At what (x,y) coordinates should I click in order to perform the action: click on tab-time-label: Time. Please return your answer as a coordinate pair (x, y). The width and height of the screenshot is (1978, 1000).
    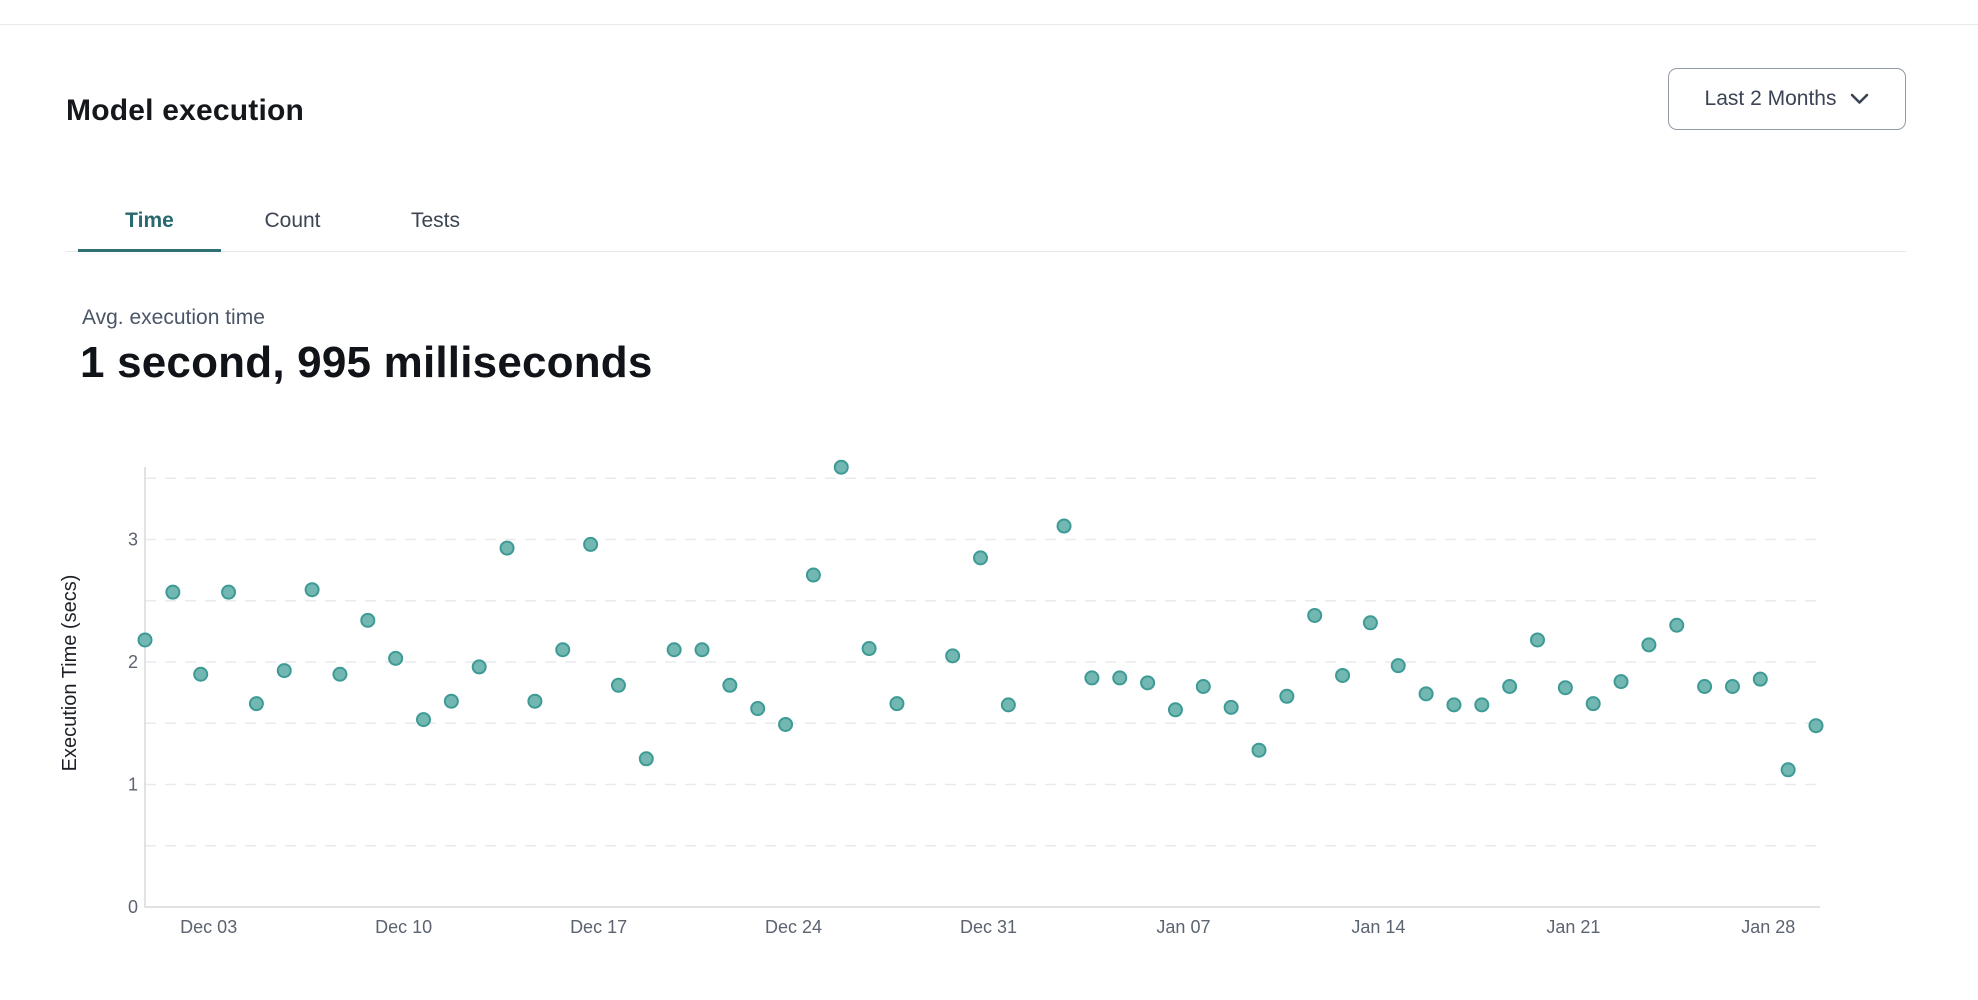
    Looking at the image, I should click on (149, 220).